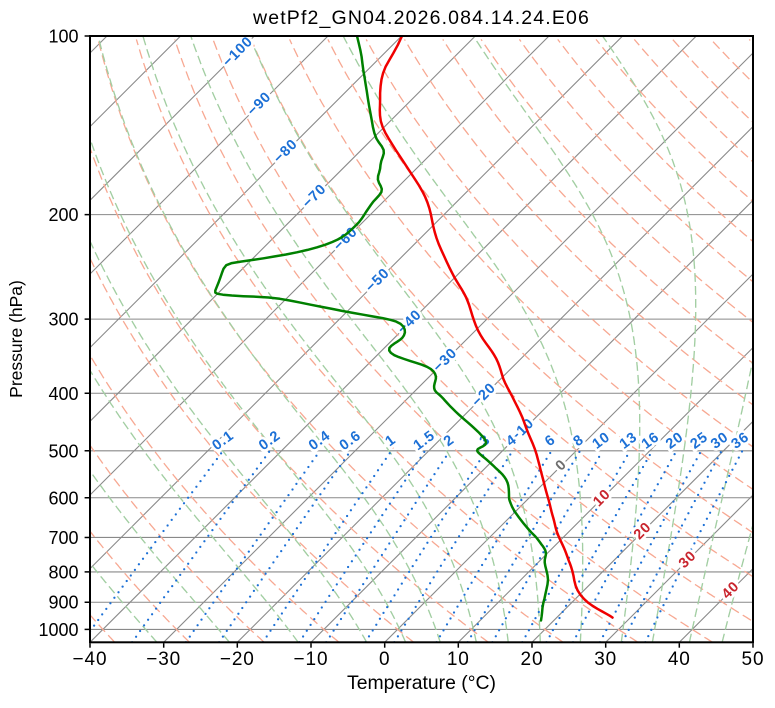 Image resolution: width=775 pixels, height=708 pixels. I want to click on svg-text: −10, so click(311, 659).